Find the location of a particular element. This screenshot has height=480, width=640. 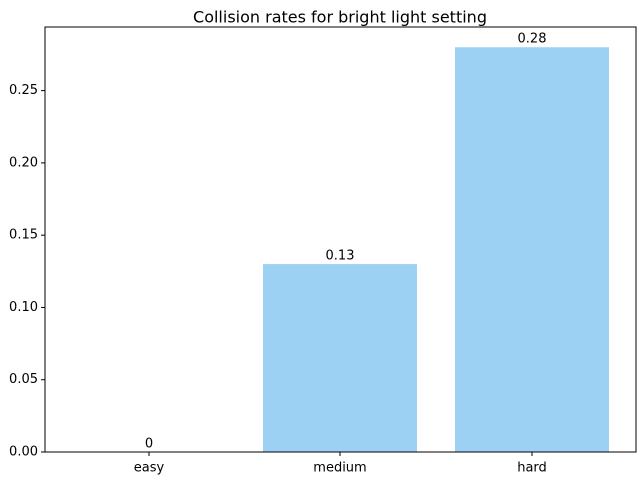

x-axis: easy medium hard is located at coordinates (340, 464).